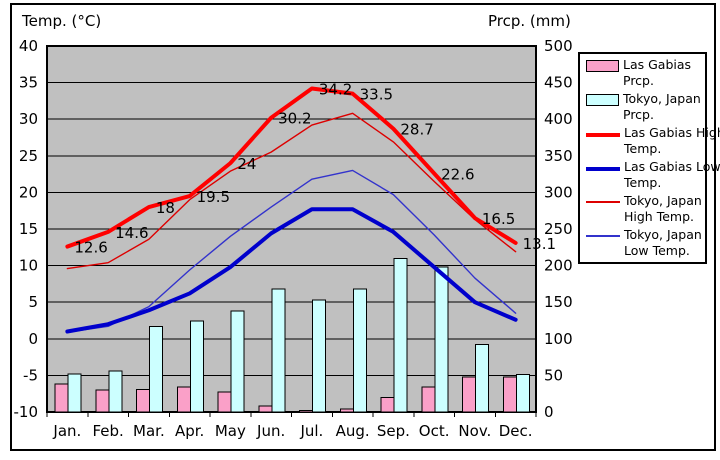 Image resolution: width=720 pixels, height=460 pixels. Describe the element at coordinates (539, 244) in the screenshot. I see `data-label: 13.1` at that location.